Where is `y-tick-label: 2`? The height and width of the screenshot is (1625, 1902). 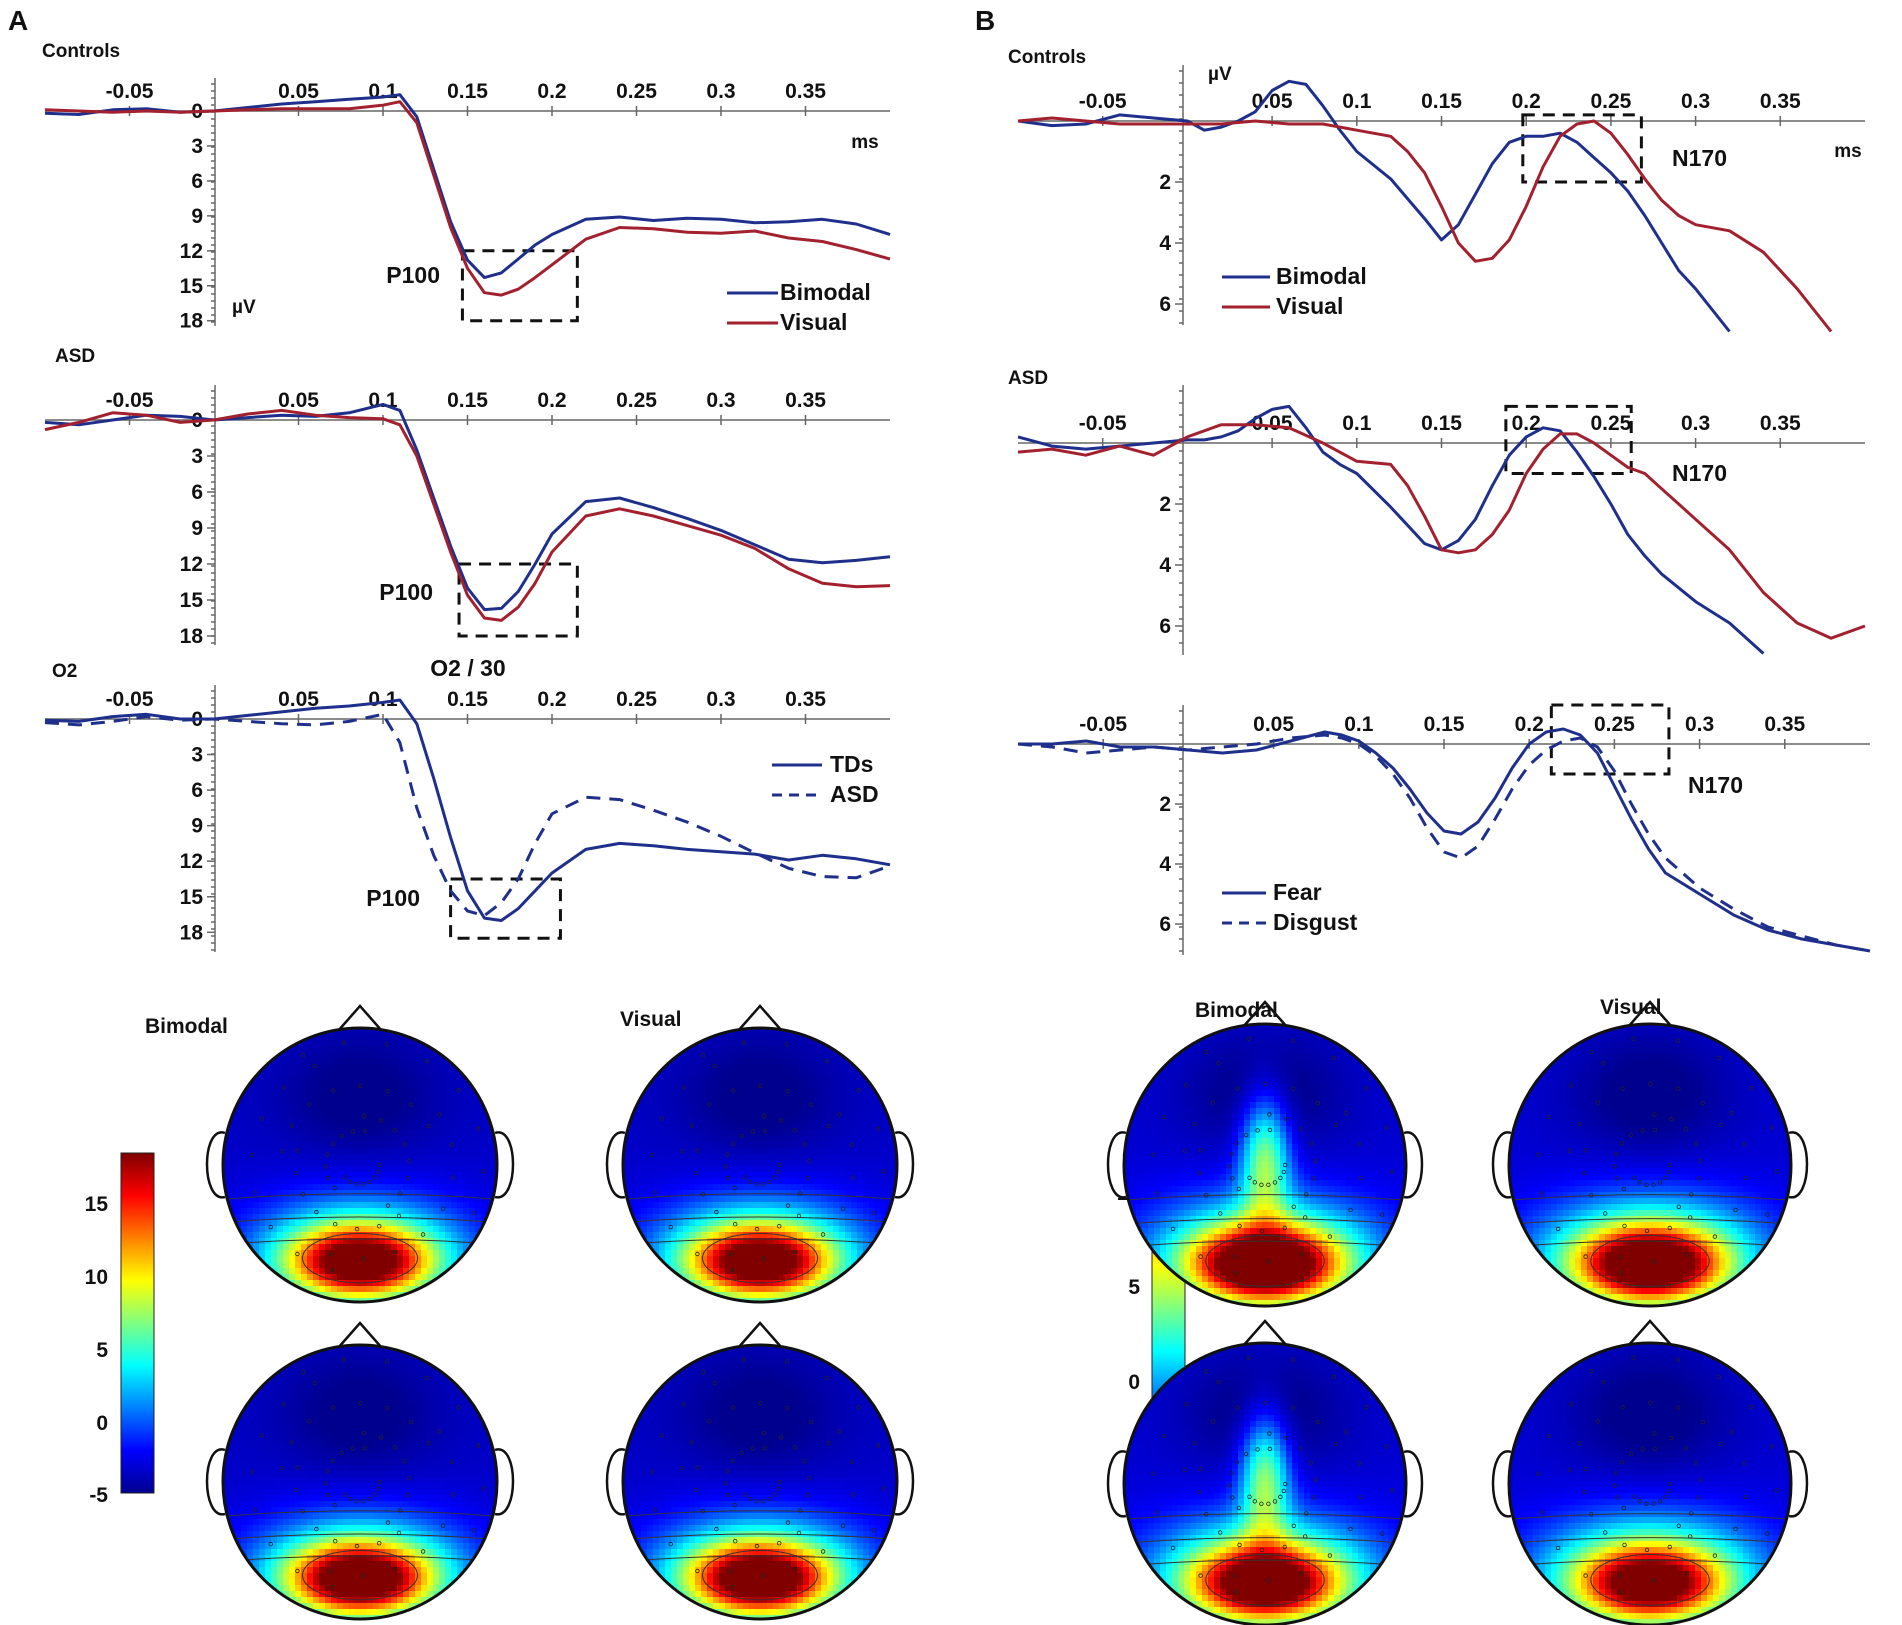
y-tick-label: 2 is located at coordinates (1165, 182).